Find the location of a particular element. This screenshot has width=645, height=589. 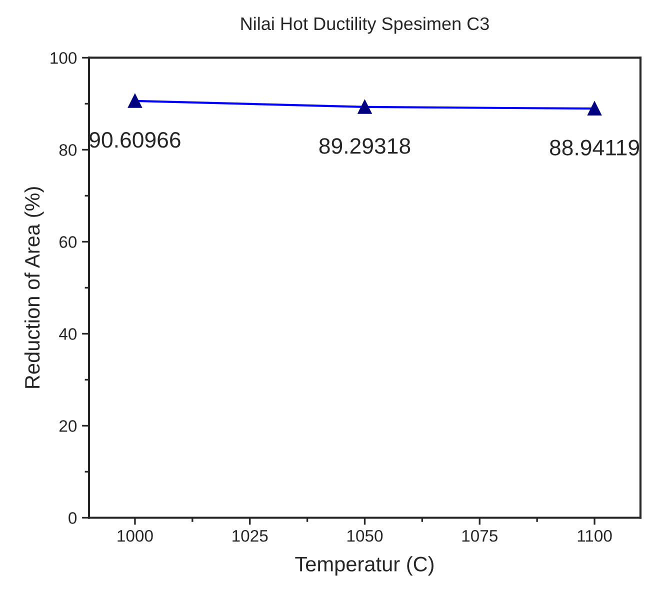

x-tick-label: 1100 is located at coordinates (595, 536).